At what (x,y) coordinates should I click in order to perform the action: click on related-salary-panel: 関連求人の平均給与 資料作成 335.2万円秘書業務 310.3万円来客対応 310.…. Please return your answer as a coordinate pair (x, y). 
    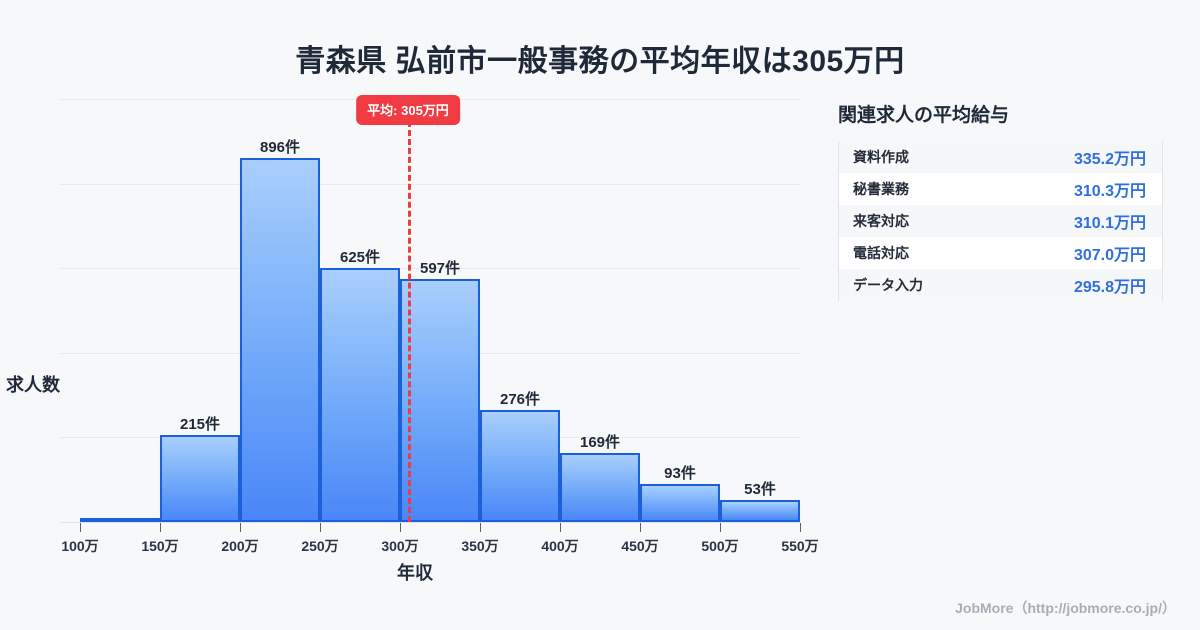
    Looking at the image, I should click on (1008, 200).